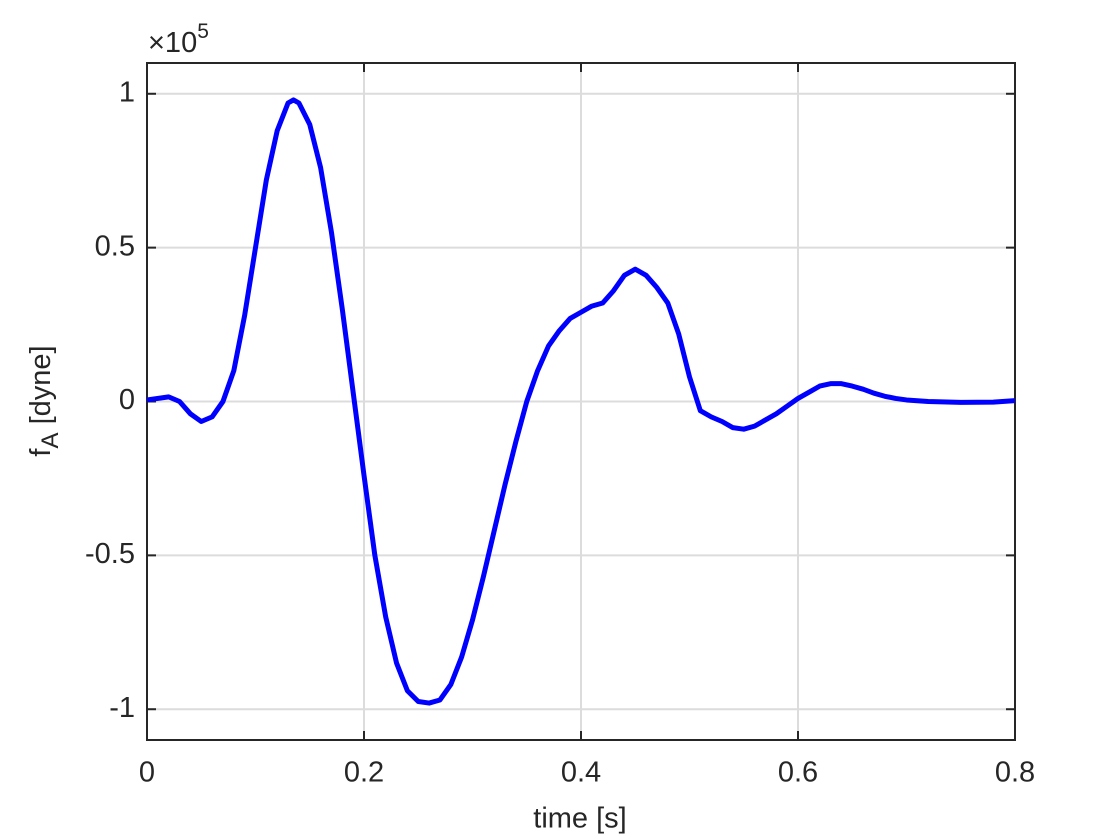 The width and height of the screenshot is (1120, 840). I want to click on x-tick-label: 0.6, so click(798, 773).